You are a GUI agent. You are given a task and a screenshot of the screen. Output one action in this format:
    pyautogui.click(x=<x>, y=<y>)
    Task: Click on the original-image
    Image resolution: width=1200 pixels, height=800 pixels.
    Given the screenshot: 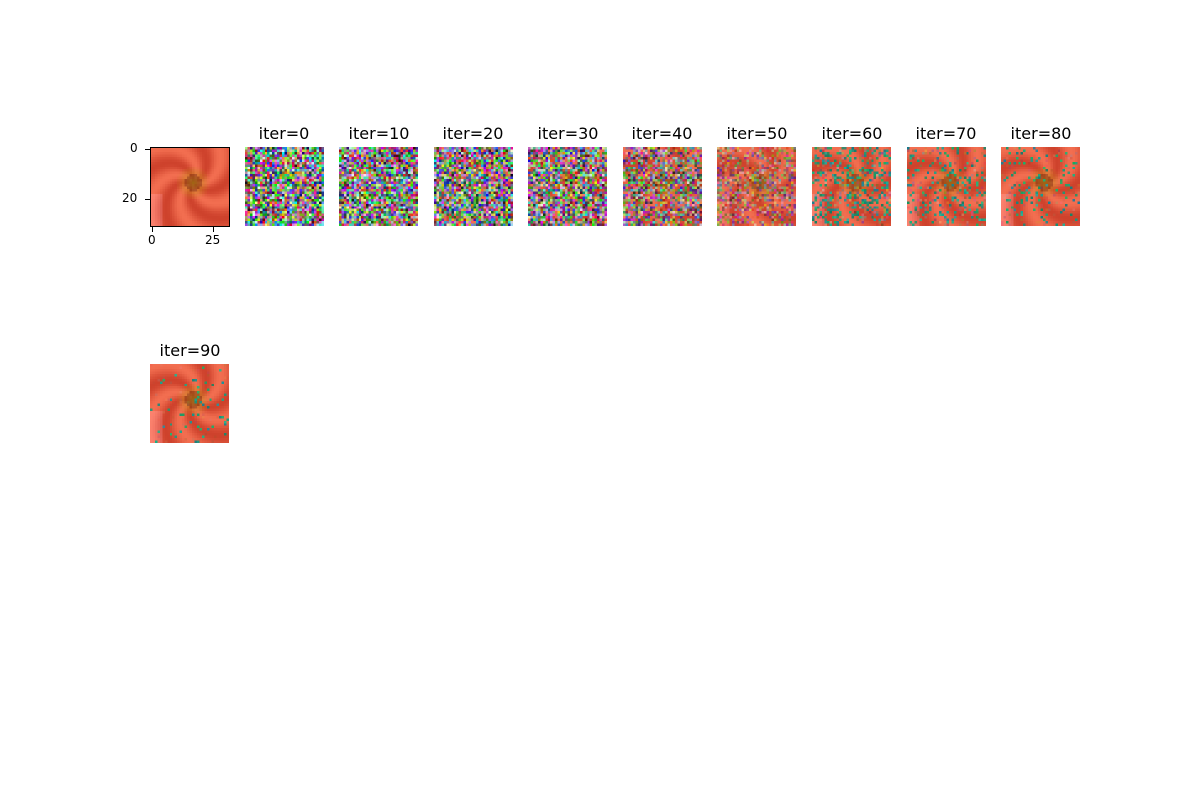 What is the action you would take?
    pyautogui.click(x=189, y=186)
    